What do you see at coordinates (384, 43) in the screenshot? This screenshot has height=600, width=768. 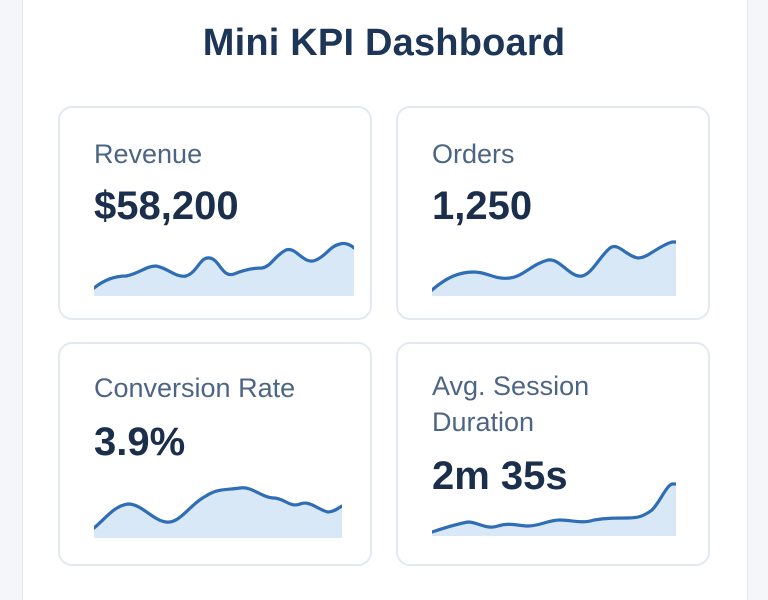 I see `page-title: Mini KPI Dashboard` at bounding box center [384, 43].